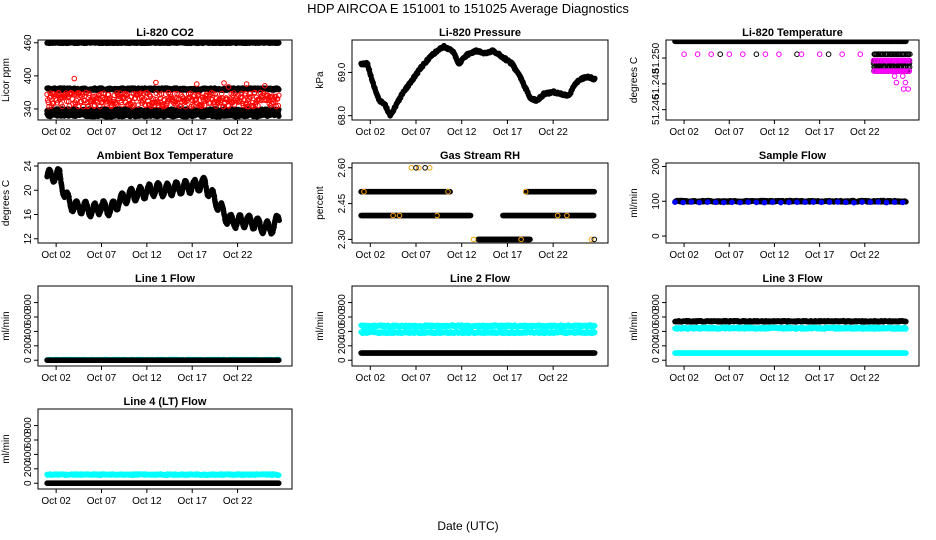  I want to click on xtick-label-p3-1: Oct 07, so click(730, 132).